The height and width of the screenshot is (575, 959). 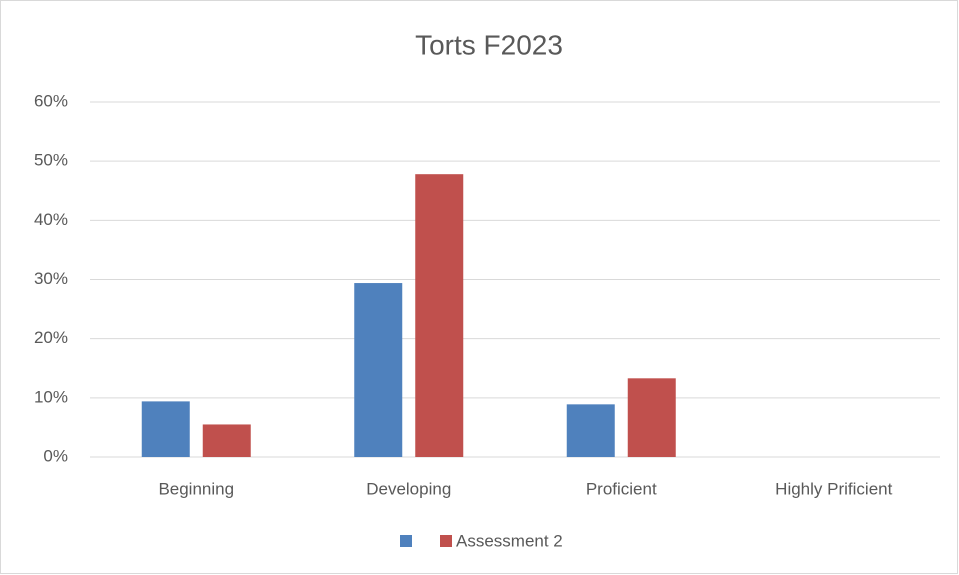 I want to click on x-tick-label: Proficient, so click(x=621, y=488).